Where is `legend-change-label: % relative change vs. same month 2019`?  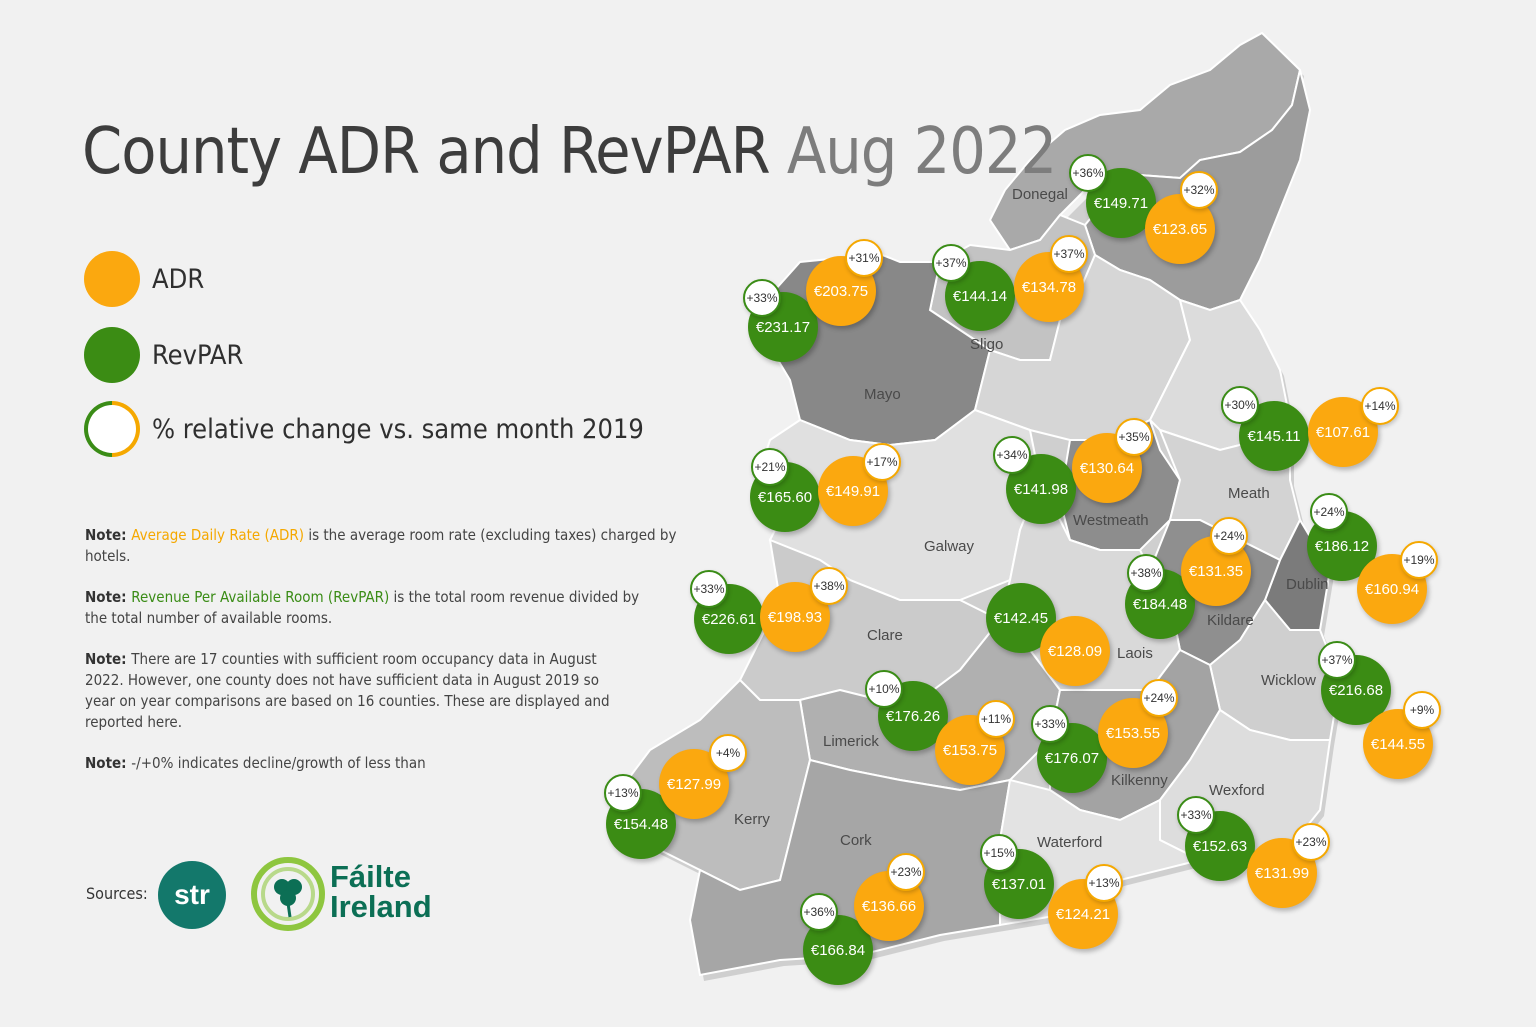
legend-change-label: % relative change vs. same month 2019 is located at coordinates (398, 429).